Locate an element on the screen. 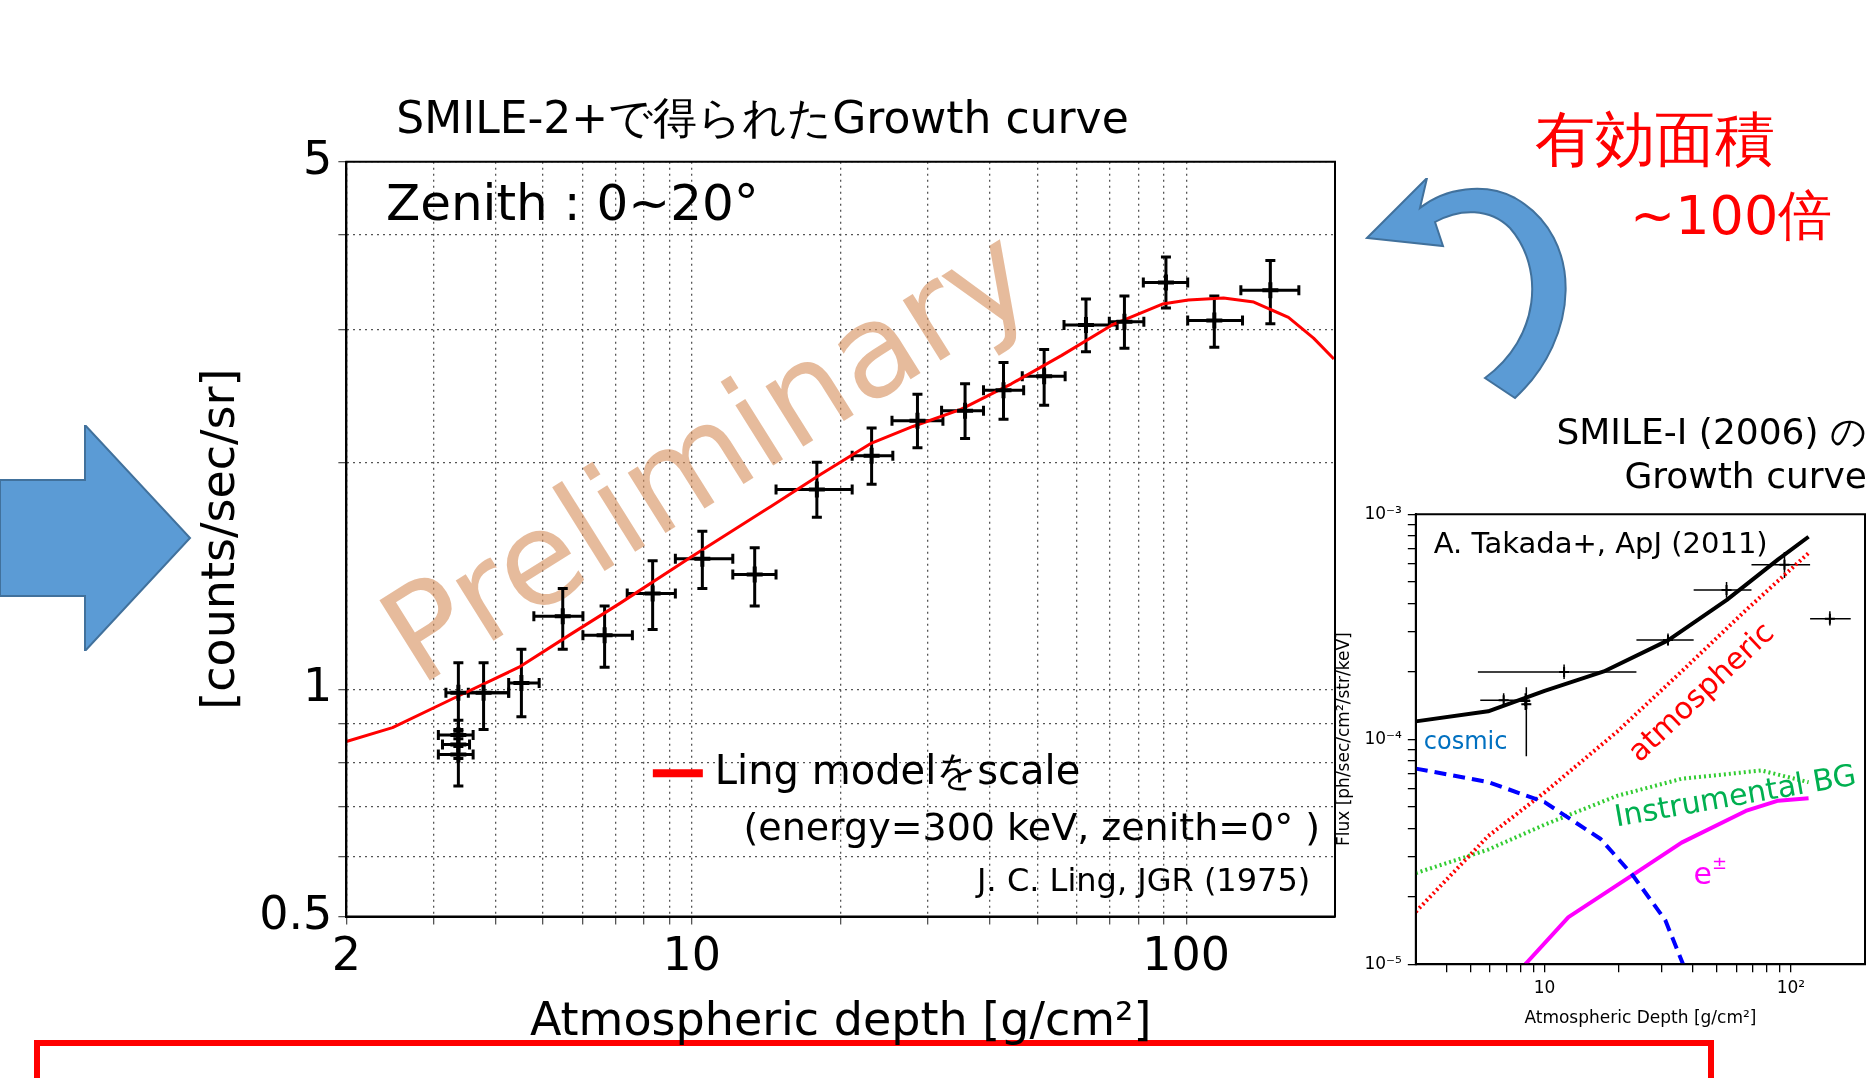 Image resolution: width=1872 pixels, height=1078 pixels. y-tick-label: 1 is located at coordinates (318, 685).